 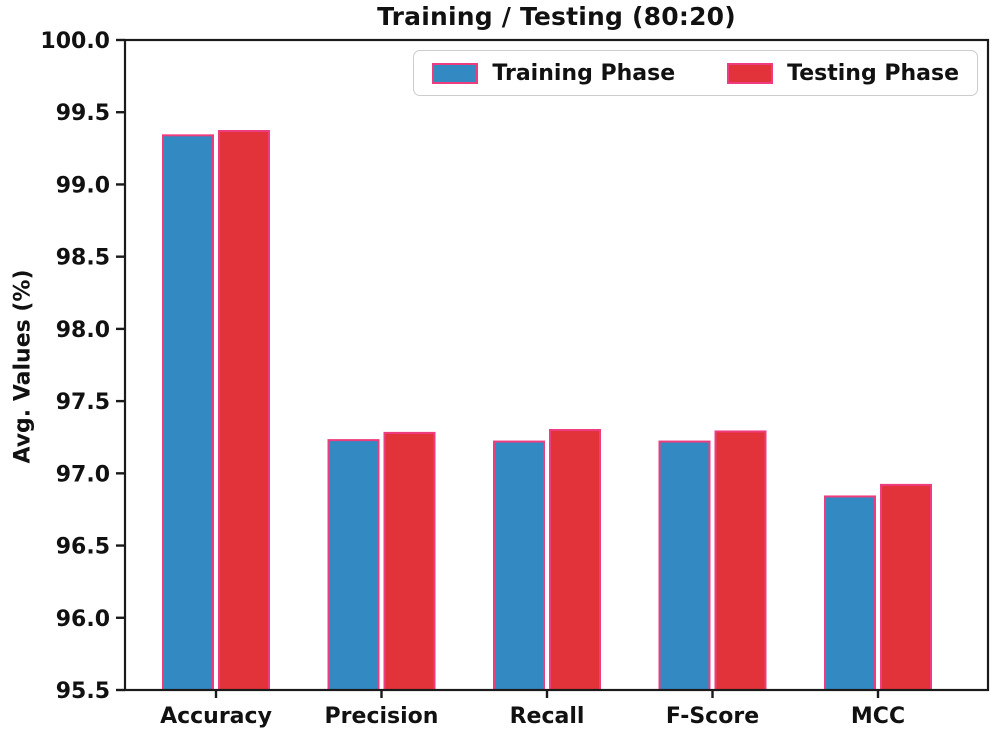 What do you see at coordinates (83, 474) in the screenshot?
I see `y-tick-label: 97.0` at bounding box center [83, 474].